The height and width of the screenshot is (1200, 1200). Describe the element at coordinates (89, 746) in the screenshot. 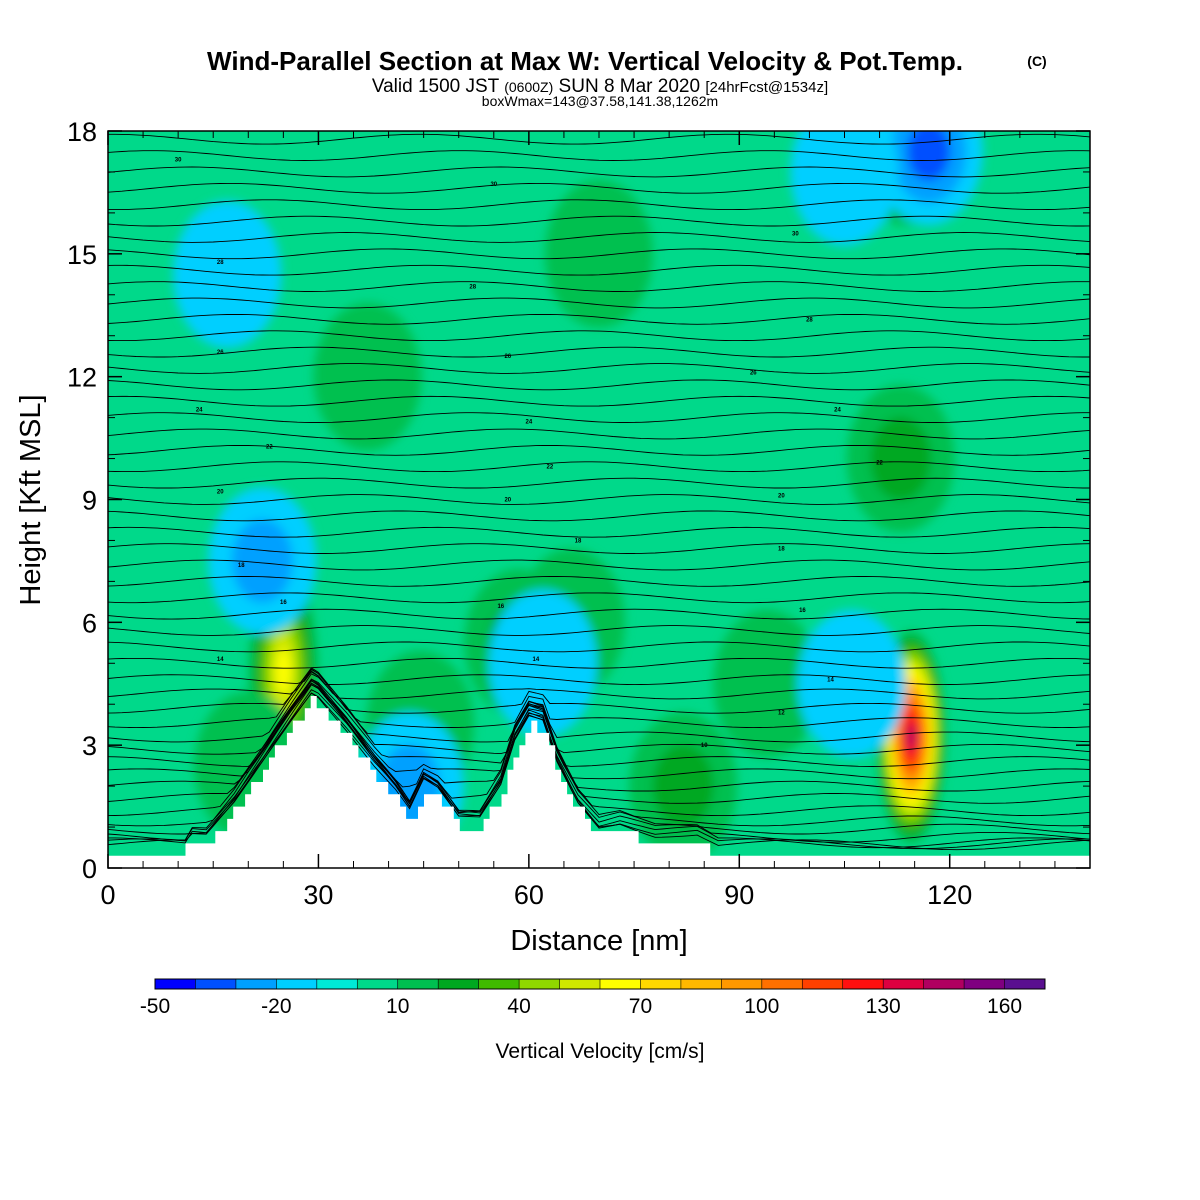

I see `y-tick-label: 3` at that location.